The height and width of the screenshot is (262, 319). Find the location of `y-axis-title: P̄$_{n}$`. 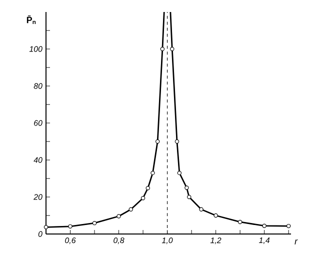

y-axis-title: P̄$_{n}$ is located at coordinates (31, 20).